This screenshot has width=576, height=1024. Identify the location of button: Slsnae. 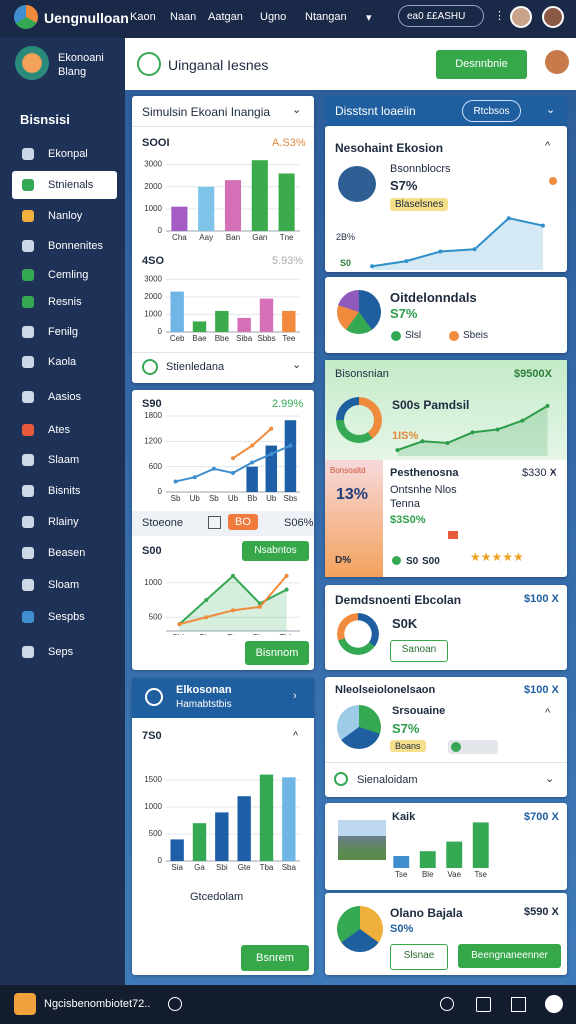
(419, 957).